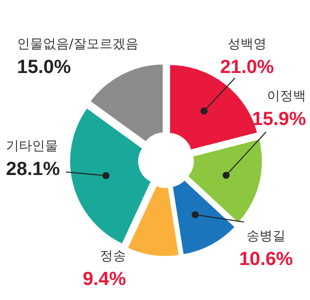 The image size is (310, 300). I want to click on data-label: 9.4%, so click(104, 279).